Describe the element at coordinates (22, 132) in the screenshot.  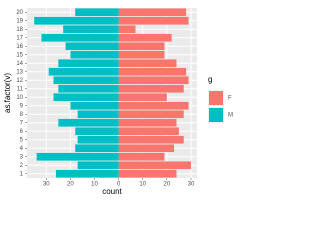
I see `y-tick-label: 6` at that location.